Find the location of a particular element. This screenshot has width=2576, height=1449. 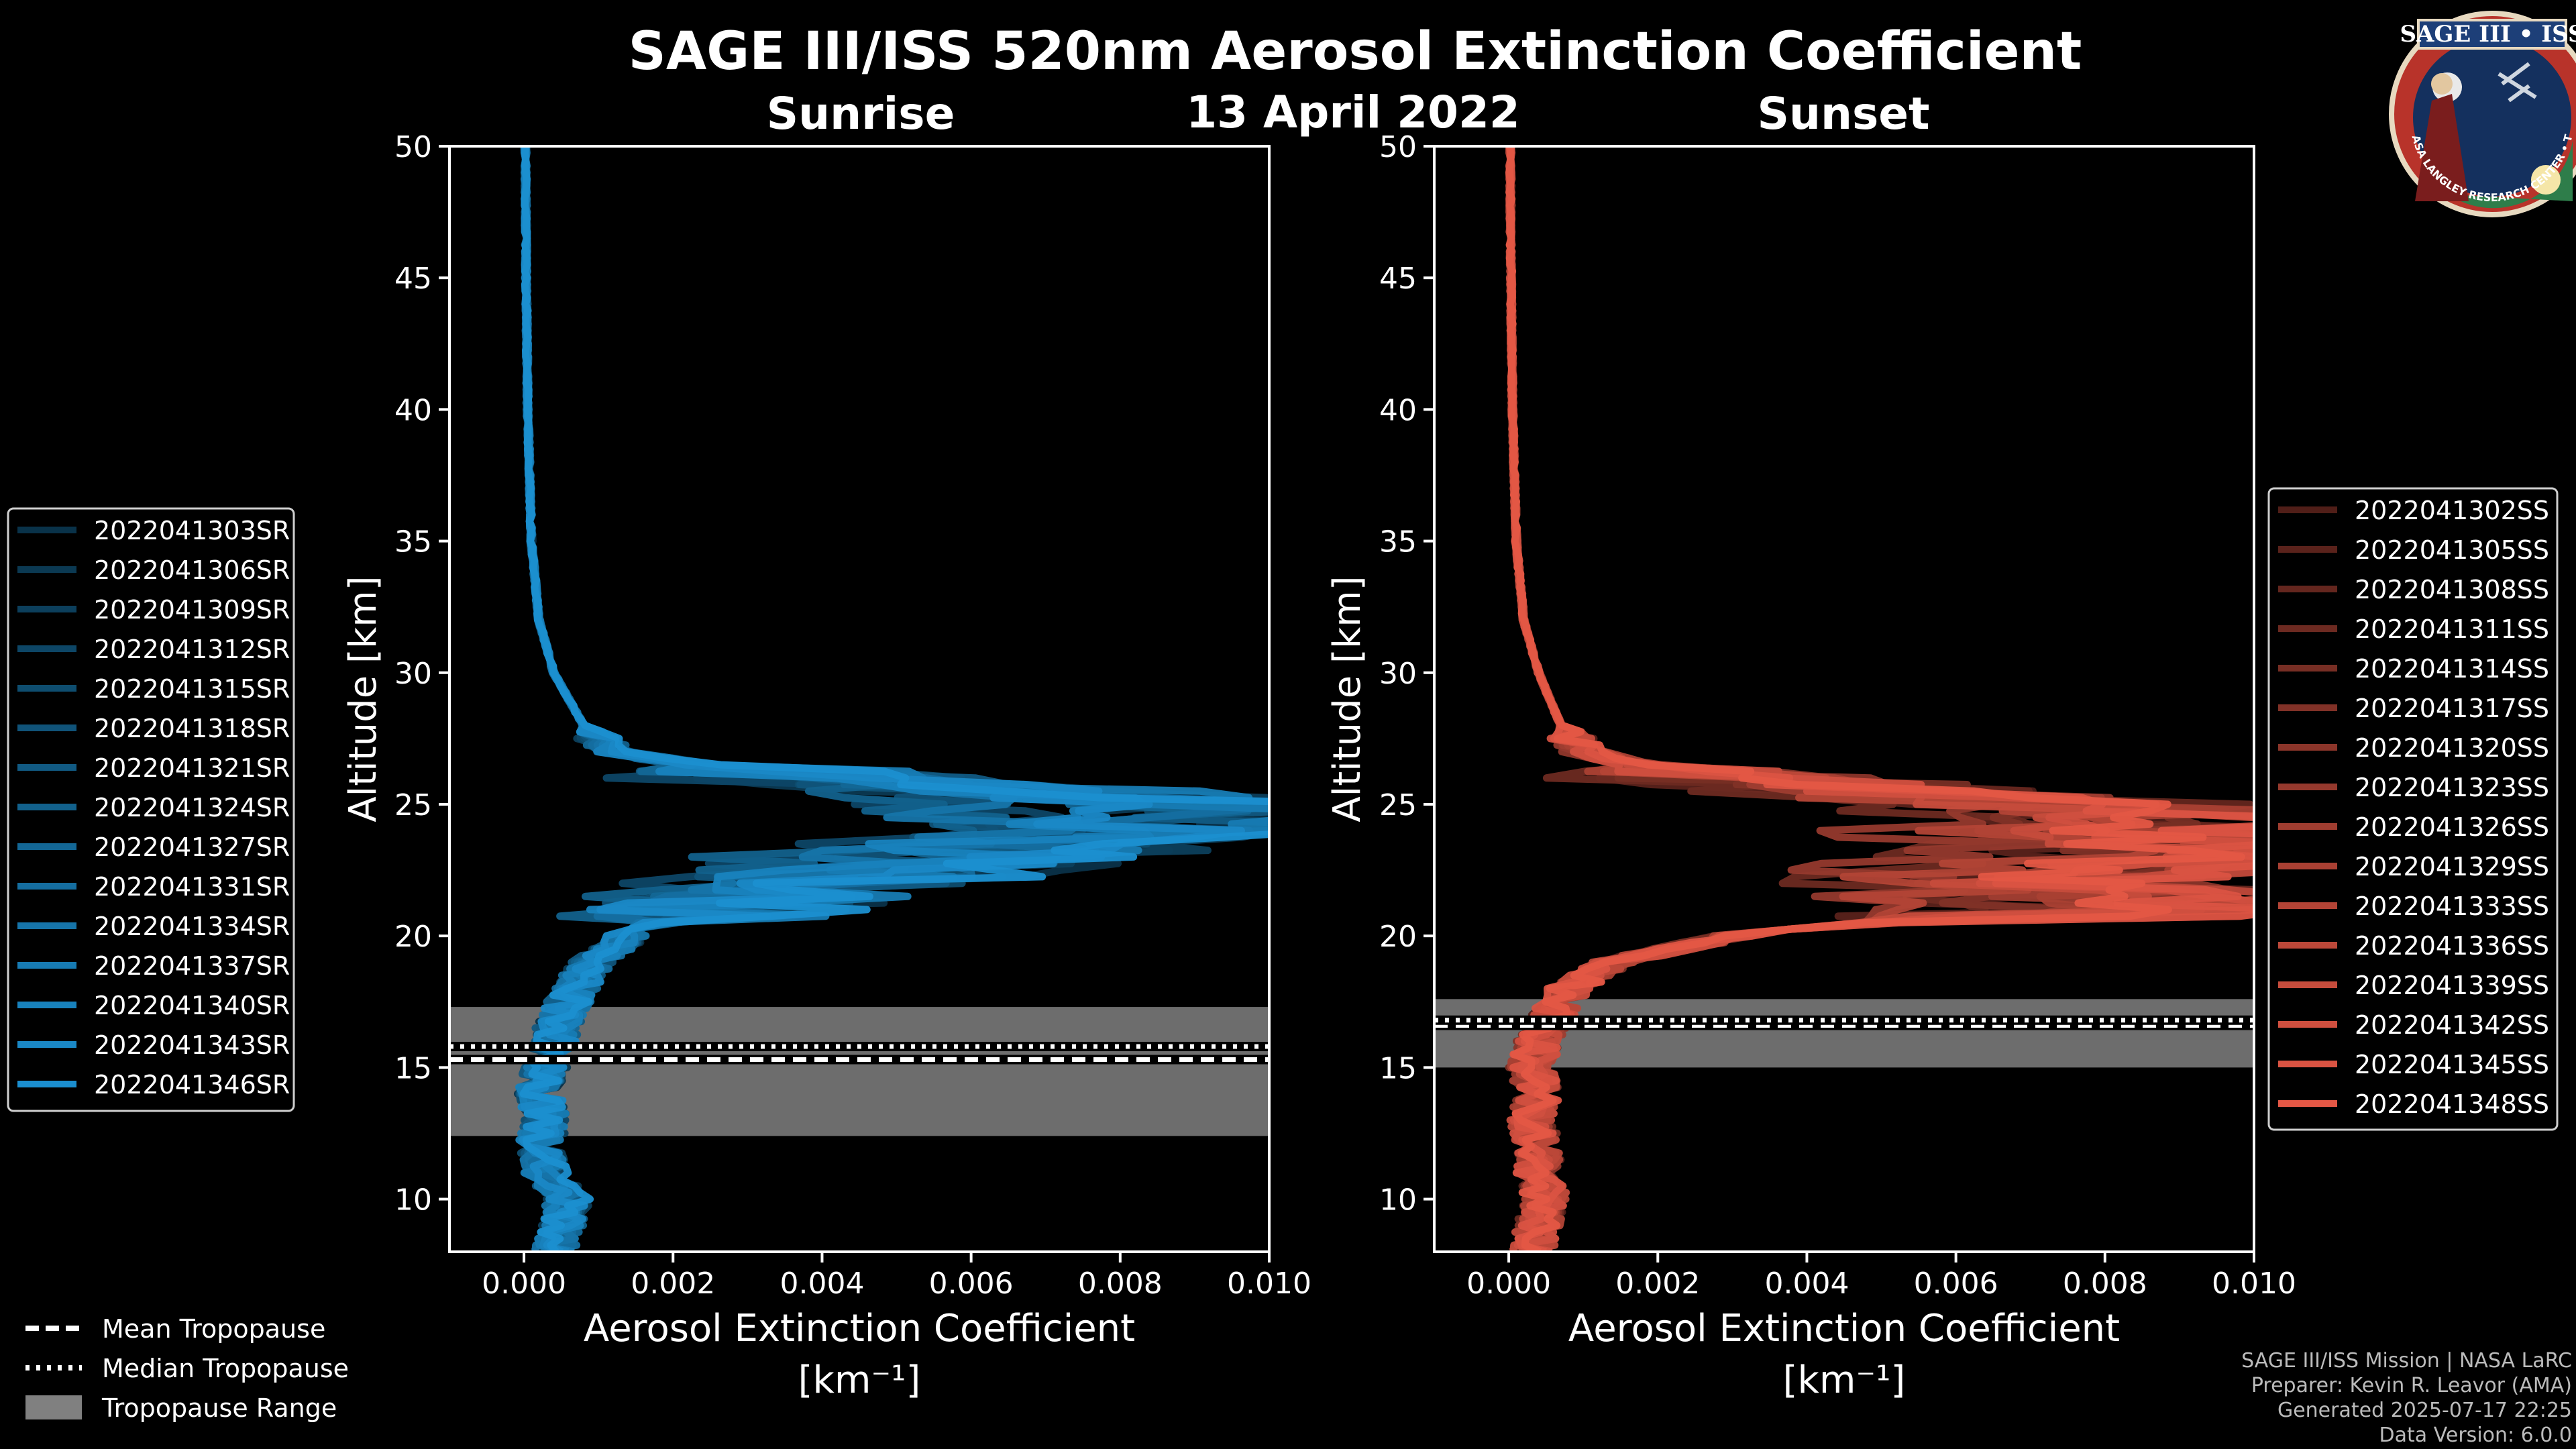

logo-banner is located at coordinates (2492, 34).